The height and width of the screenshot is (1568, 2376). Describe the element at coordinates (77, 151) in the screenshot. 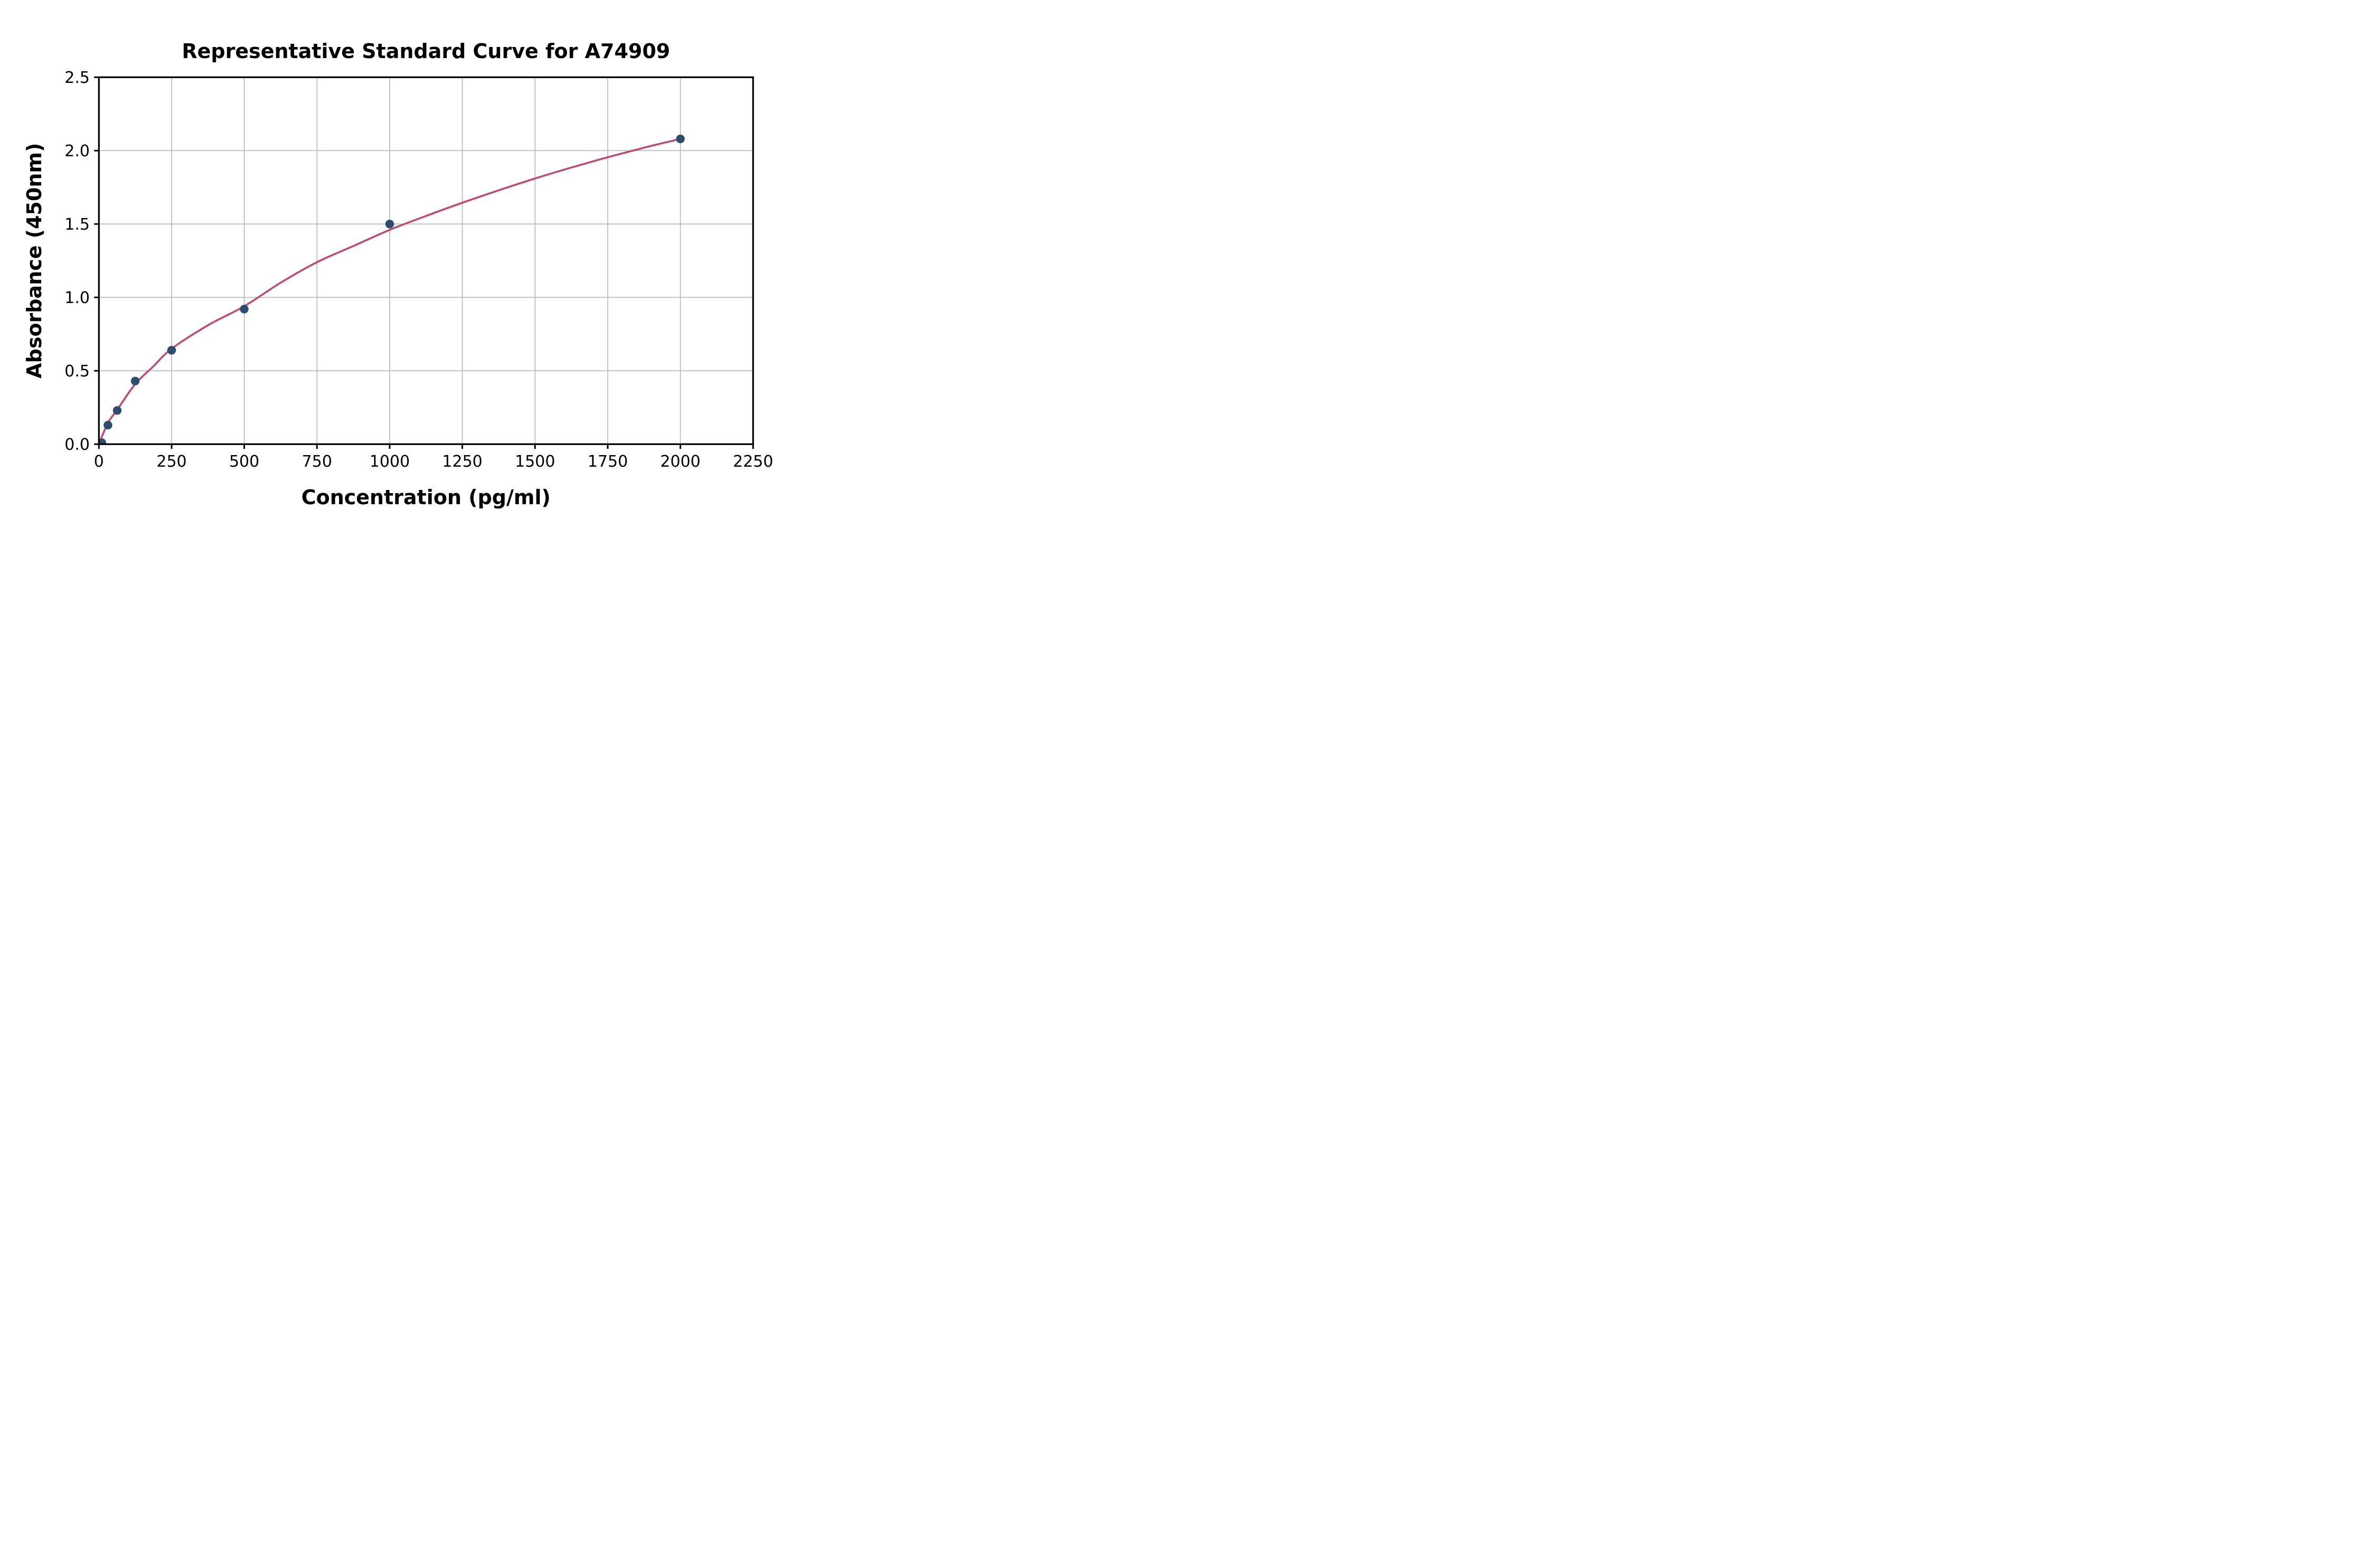

I see `y-tick-label: 2.0` at that location.